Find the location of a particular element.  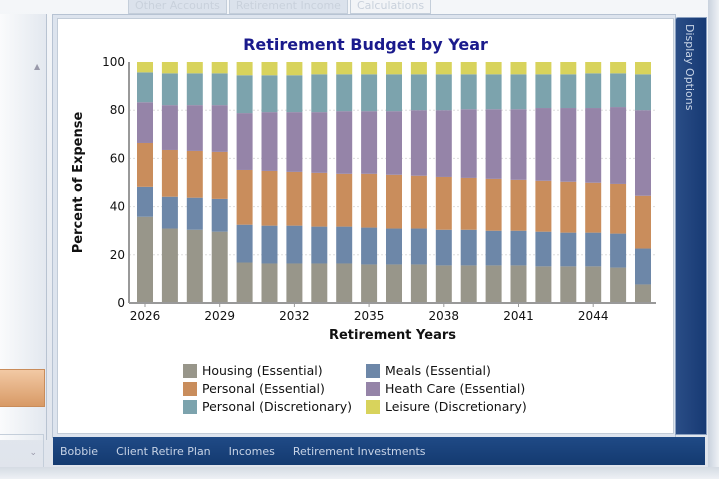

legend-item: Personal (Essential) is located at coordinates (274, 388).